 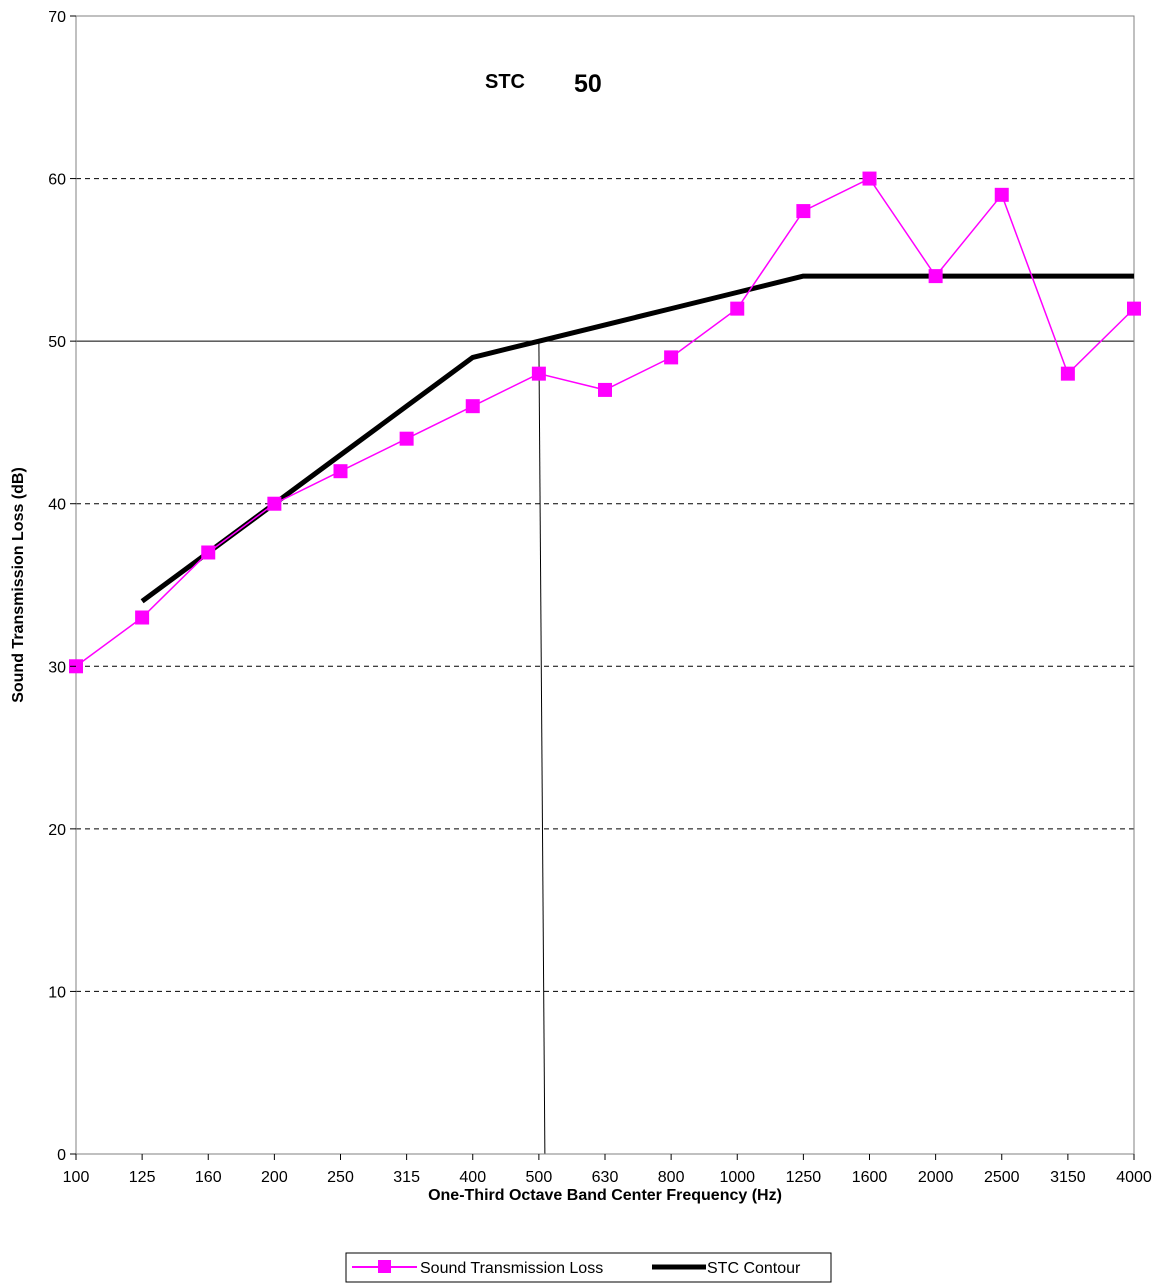 I want to click on x-tick-label: 315, so click(x=406, y=1177).